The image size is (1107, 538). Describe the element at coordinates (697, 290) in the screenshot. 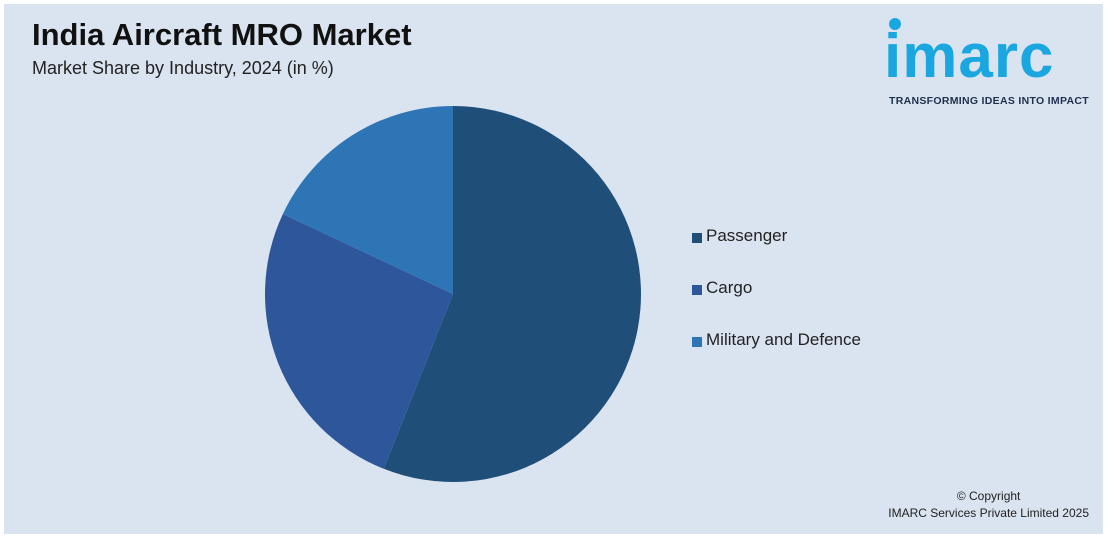

I see `legend-swatch-cargo` at that location.